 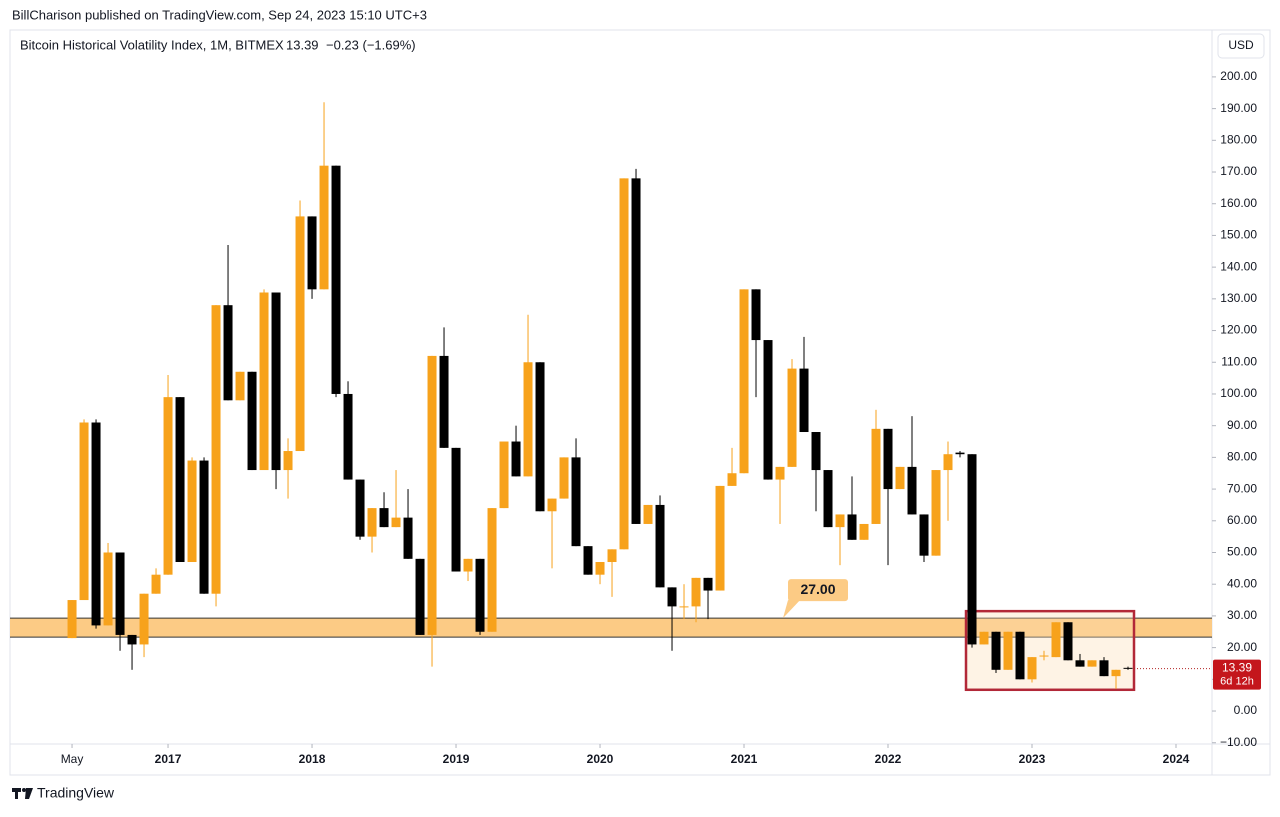 I want to click on tv-logo, so click(x=22, y=793).